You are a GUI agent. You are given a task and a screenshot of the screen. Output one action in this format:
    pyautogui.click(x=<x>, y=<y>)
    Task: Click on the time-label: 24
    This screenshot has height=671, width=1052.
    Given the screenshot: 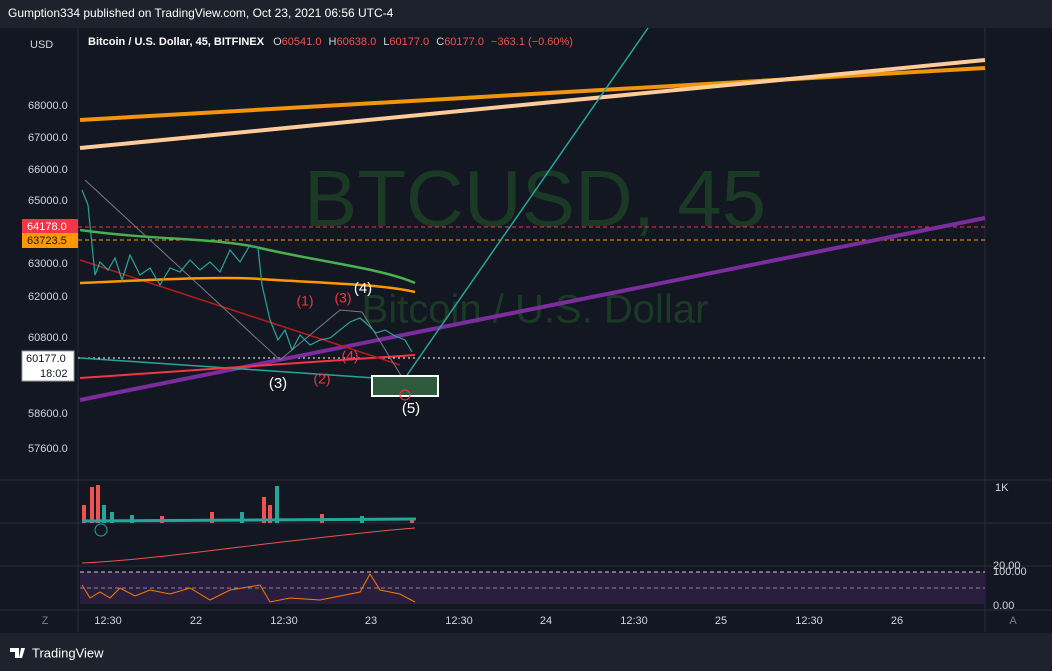 What is the action you would take?
    pyautogui.click(x=546, y=621)
    